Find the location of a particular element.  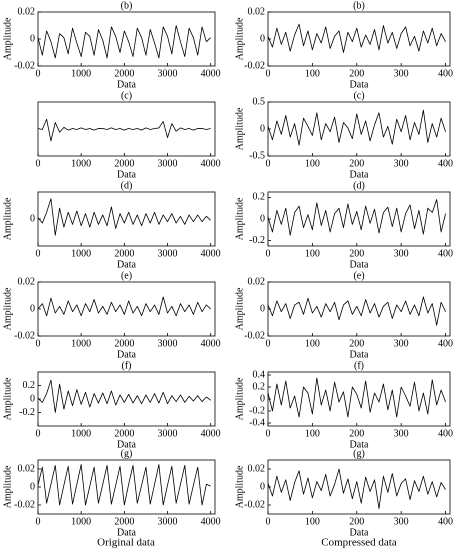

panel-title: (g) is located at coordinates (127, 453).